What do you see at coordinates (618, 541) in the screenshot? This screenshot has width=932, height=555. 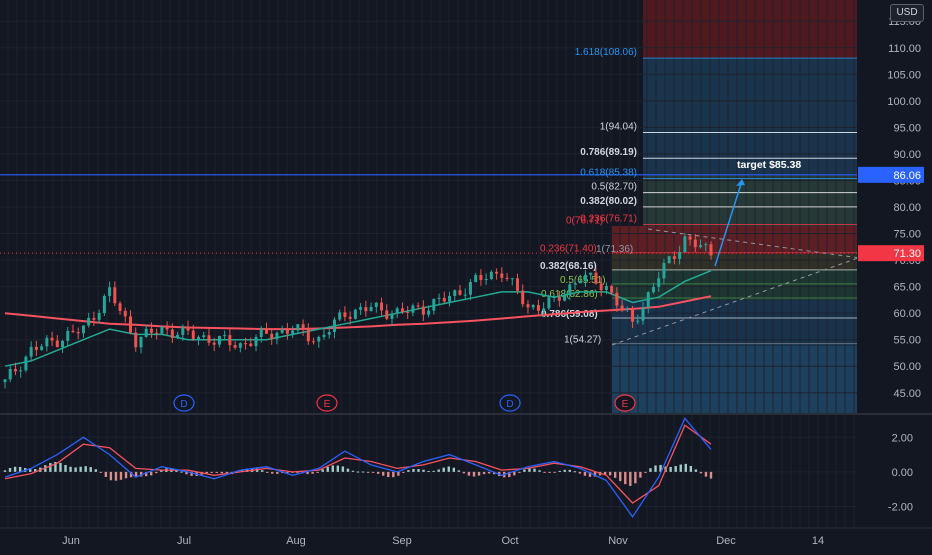 I see `time-tick-label: Nov` at bounding box center [618, 541].